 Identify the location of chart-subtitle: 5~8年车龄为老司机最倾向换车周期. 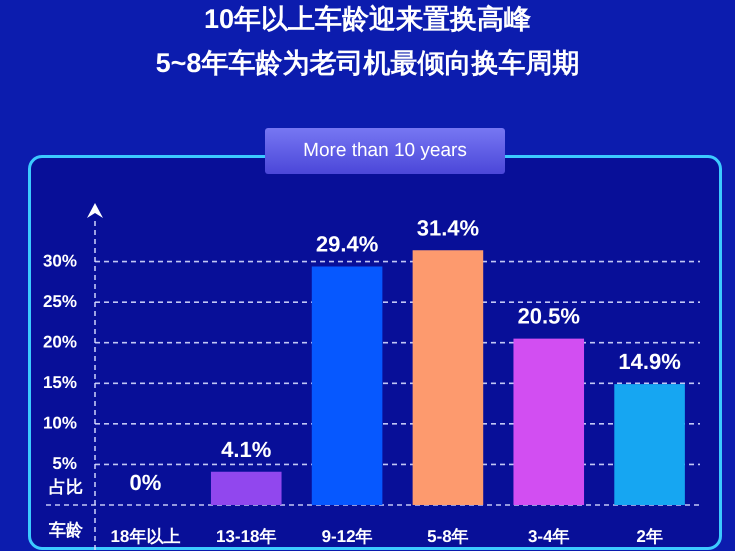
(367, 63).